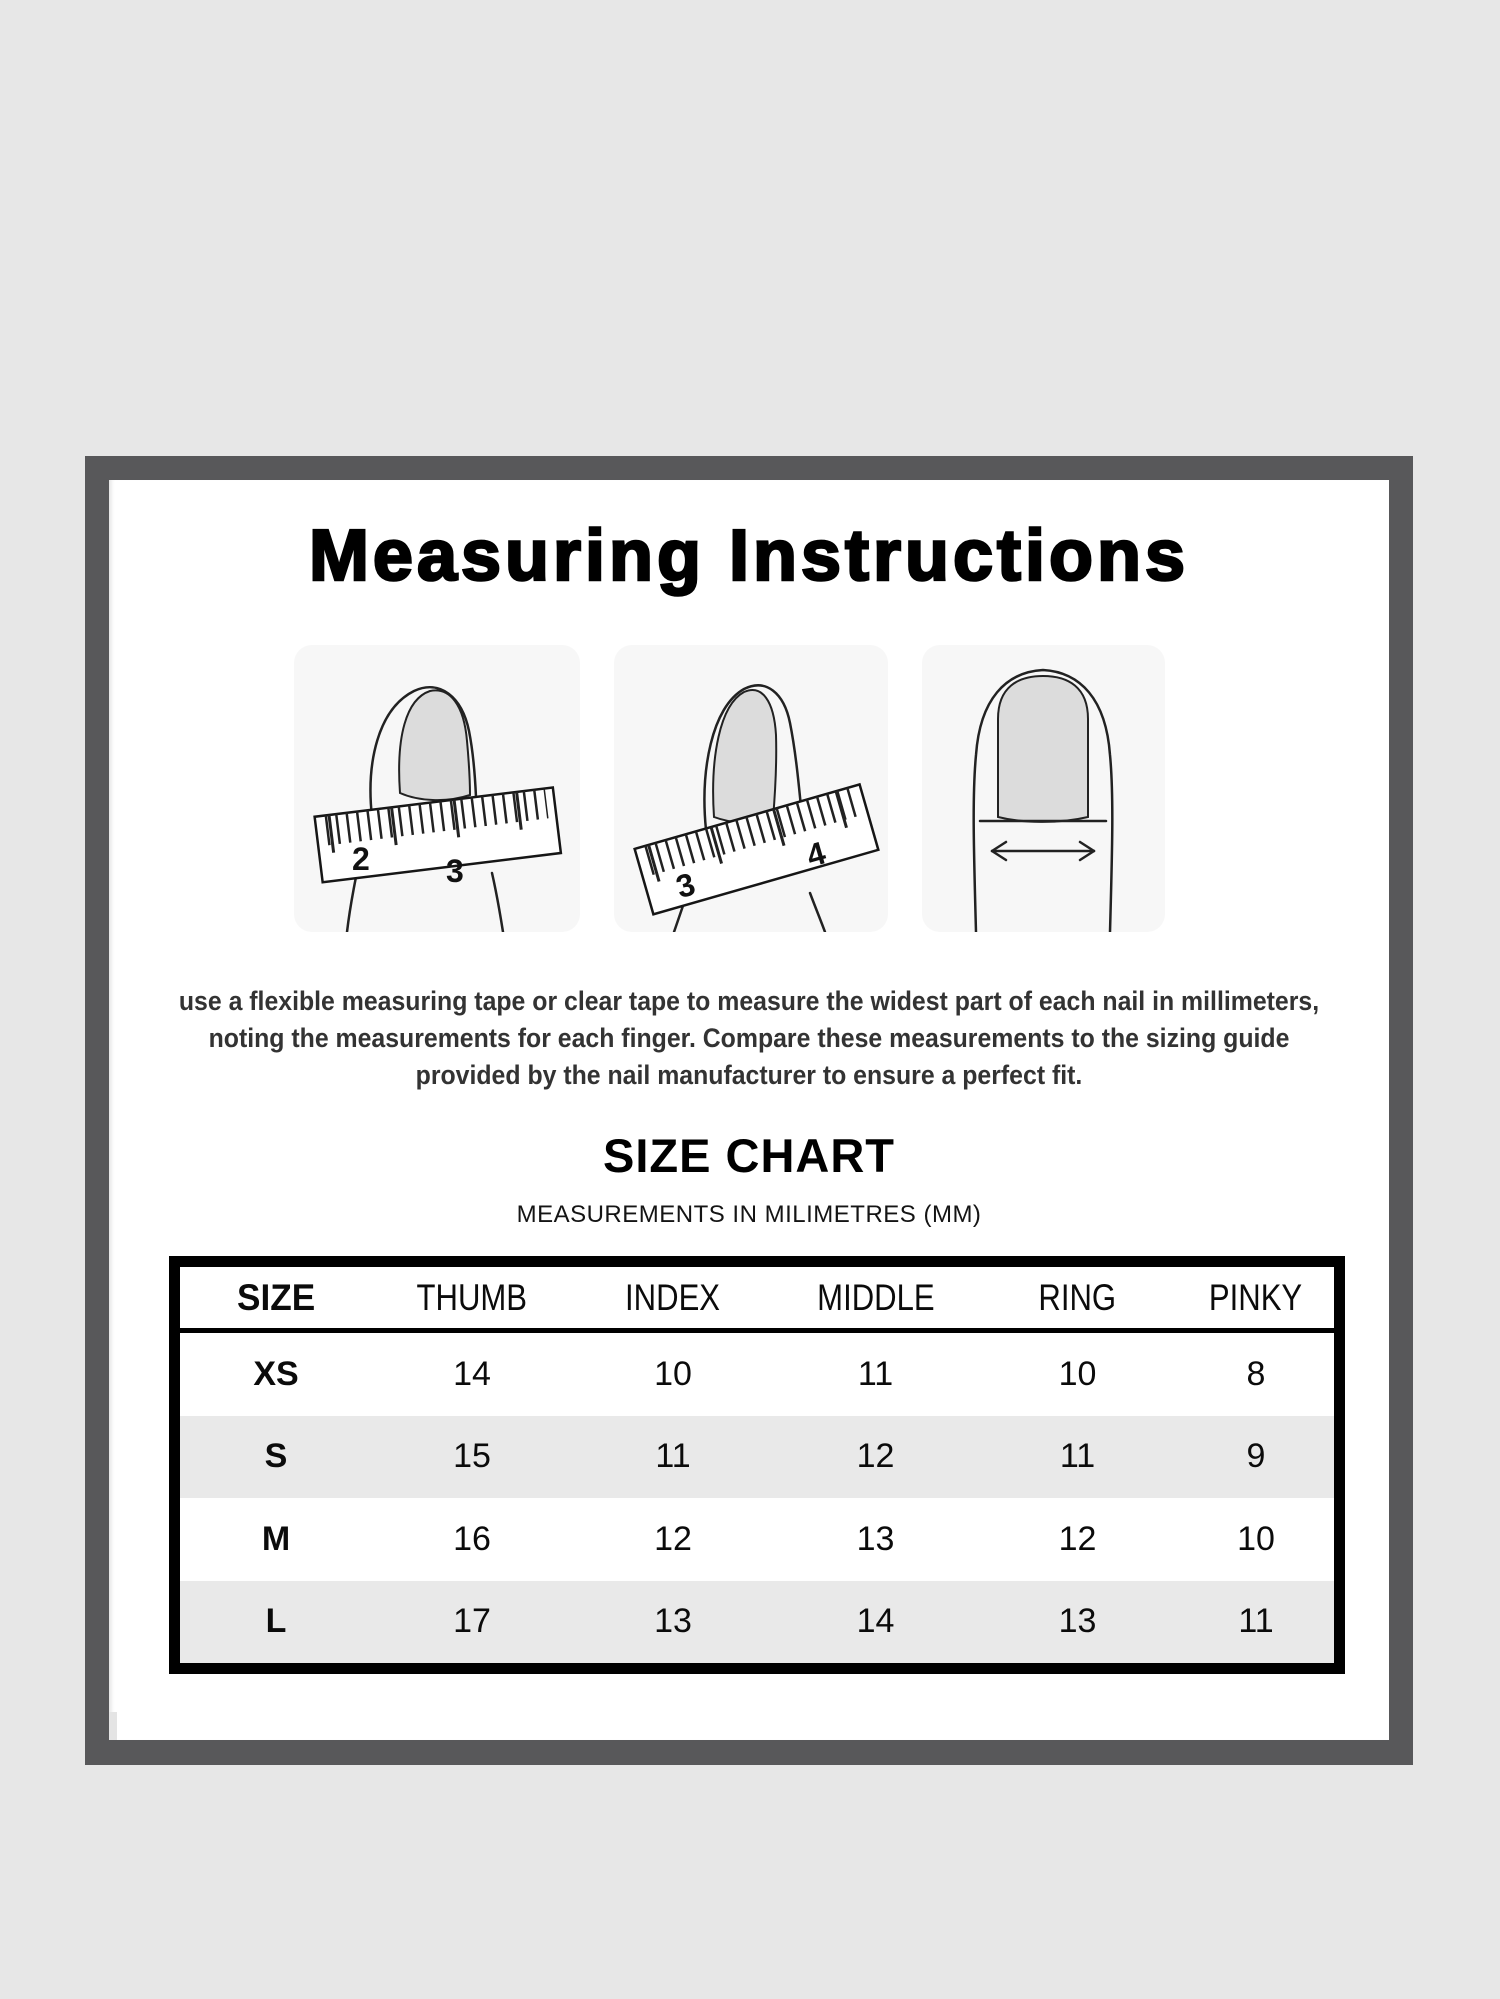 This screenshot has width=1500, height=1999. Describe the element at coordinates (749, 1155) in the screenshot. I see `size-chart-heading: SIZE CHART` at that location.